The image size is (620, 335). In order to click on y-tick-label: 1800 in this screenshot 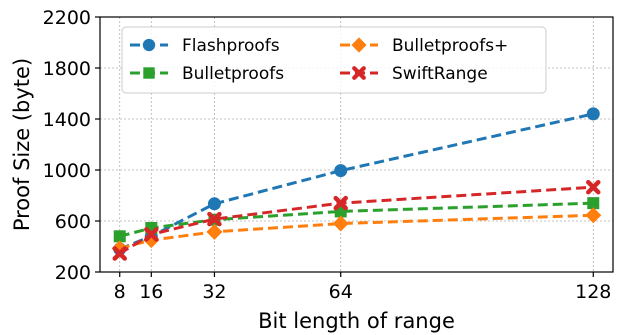, I will do `click(67, 69)`.